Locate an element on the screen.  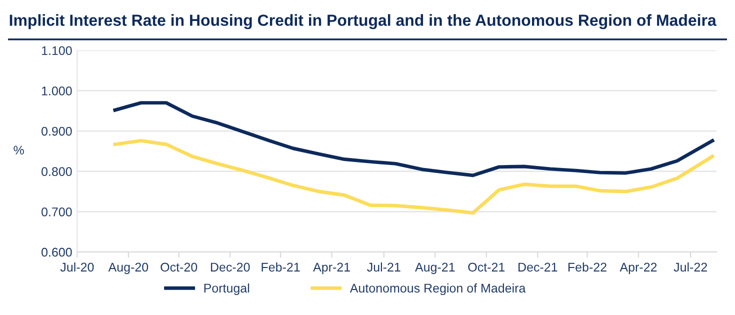
x-tick-label: Aug-21 is located at coordinates (435, 268).